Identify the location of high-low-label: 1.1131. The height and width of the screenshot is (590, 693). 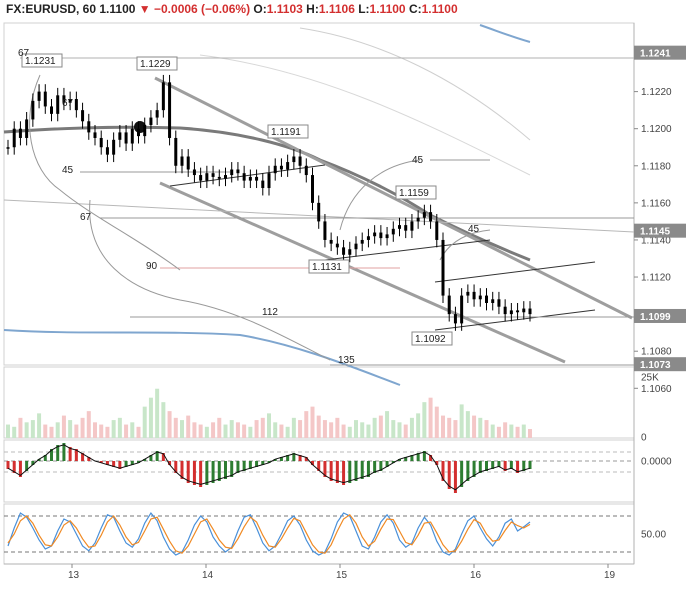
(327, 267).